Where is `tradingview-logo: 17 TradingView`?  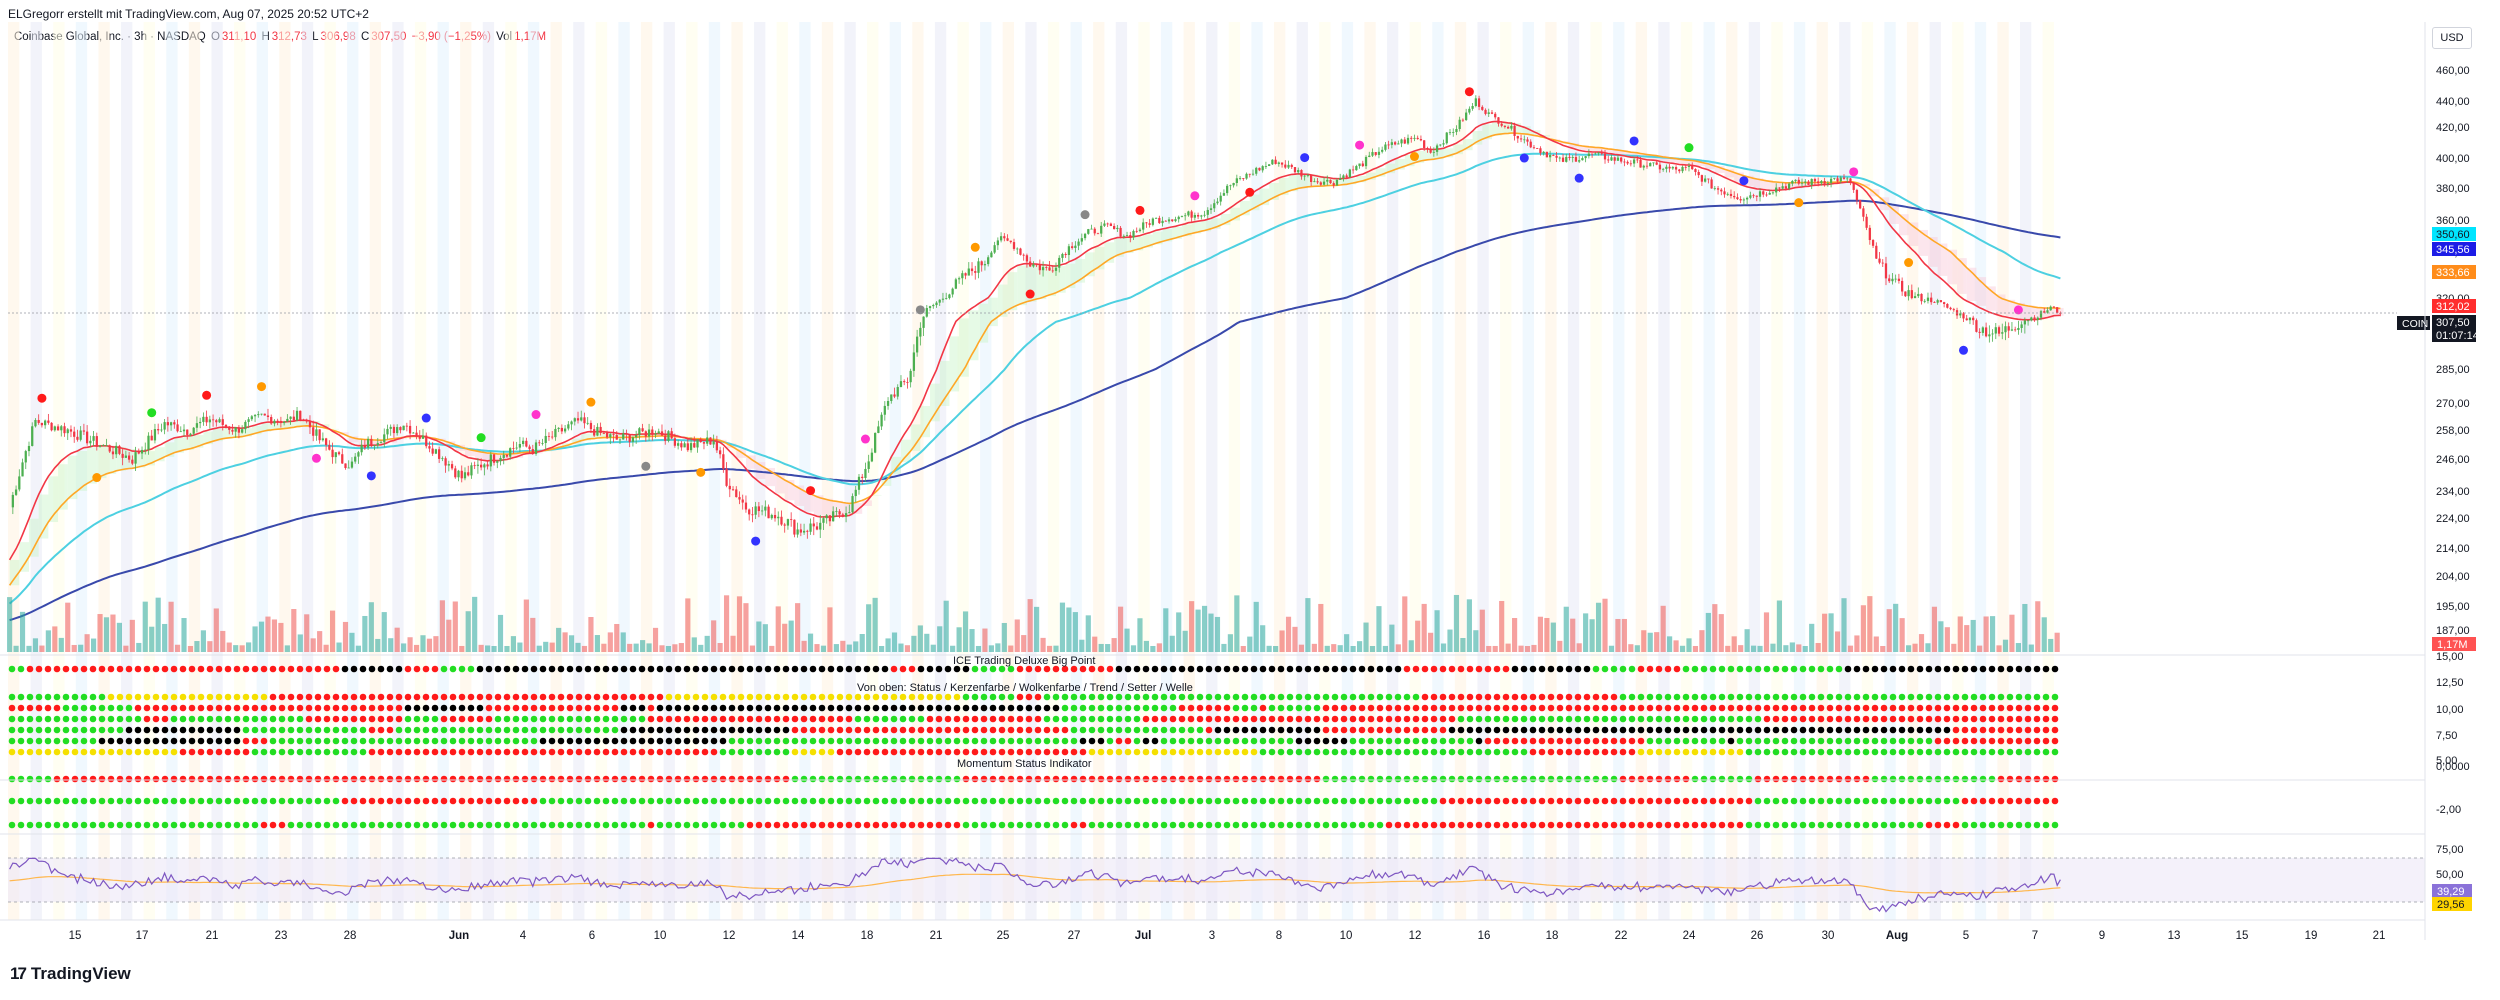
tradingview-logo: 17 TradingView is located at coordinates (70, 974).